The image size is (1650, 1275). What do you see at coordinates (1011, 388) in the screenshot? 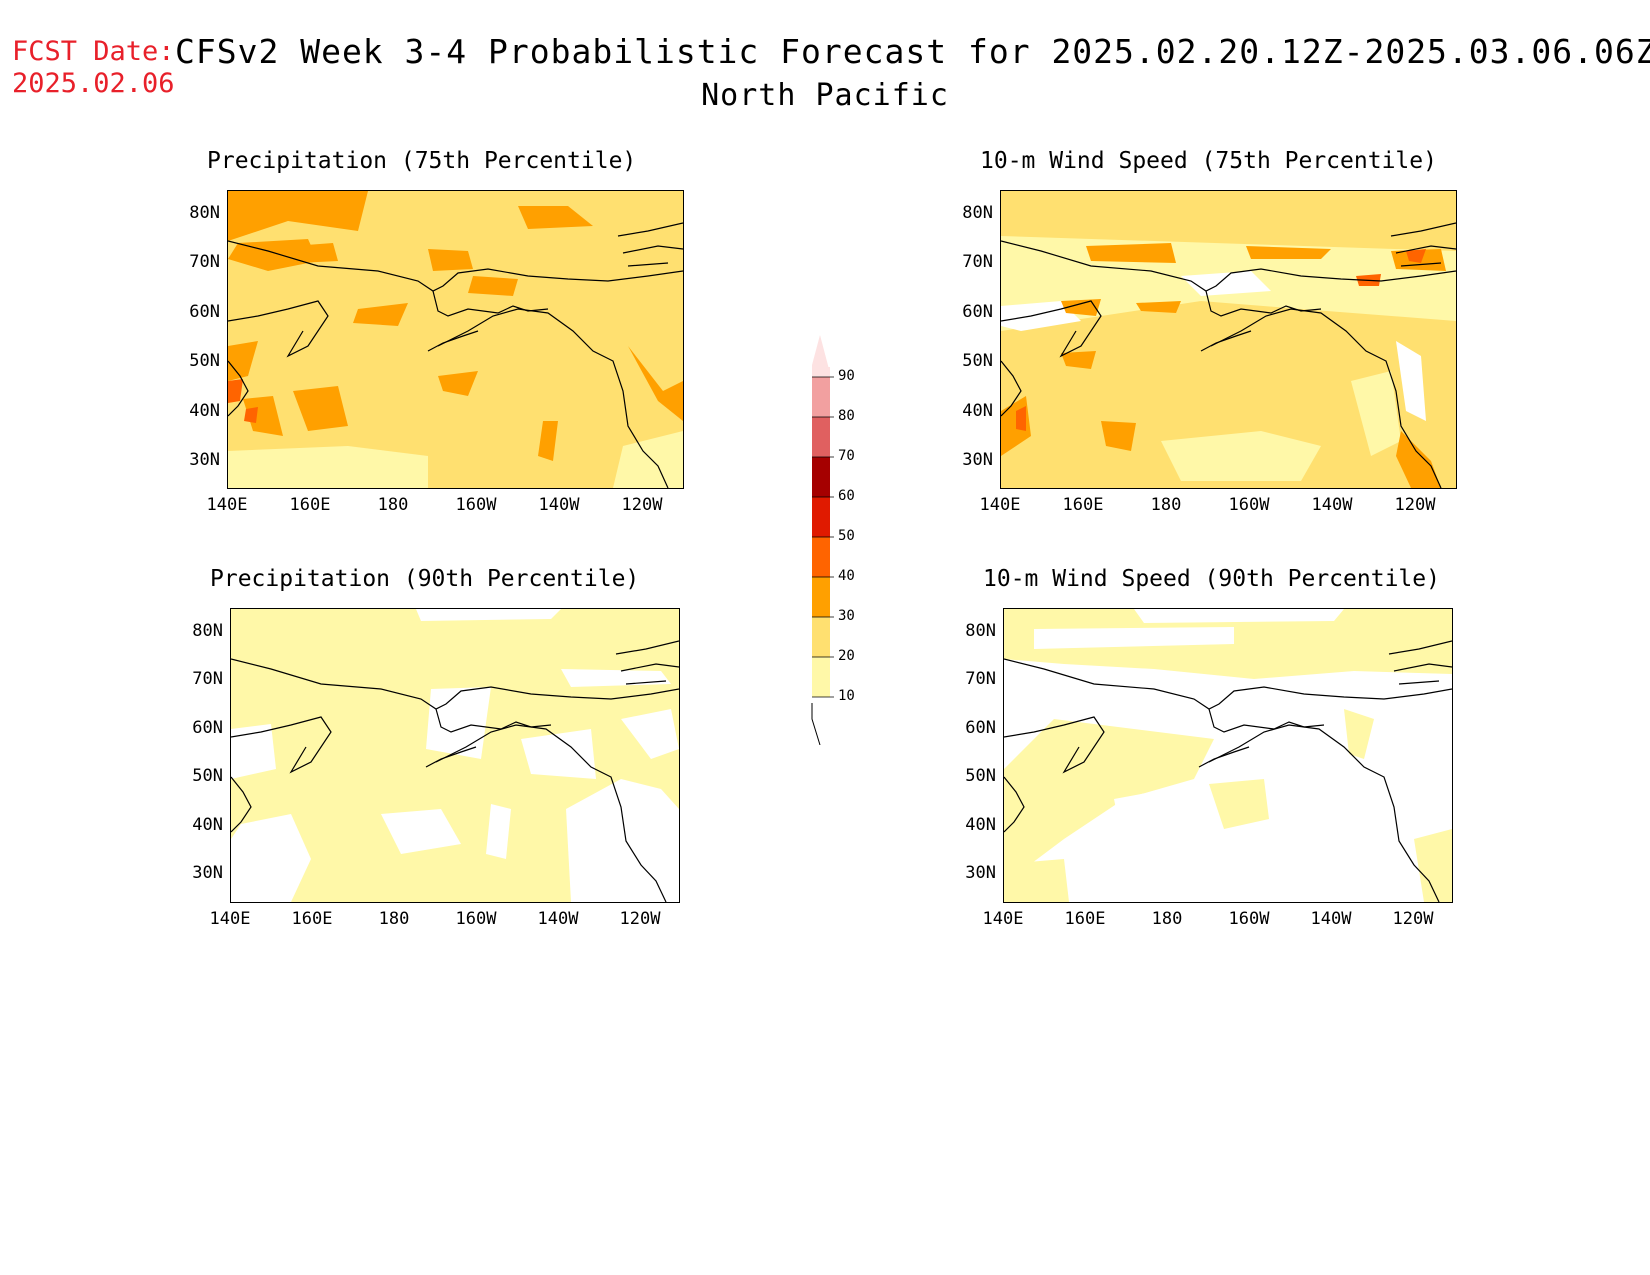
I see `japan-coast` at bounding box center [1011, 388].